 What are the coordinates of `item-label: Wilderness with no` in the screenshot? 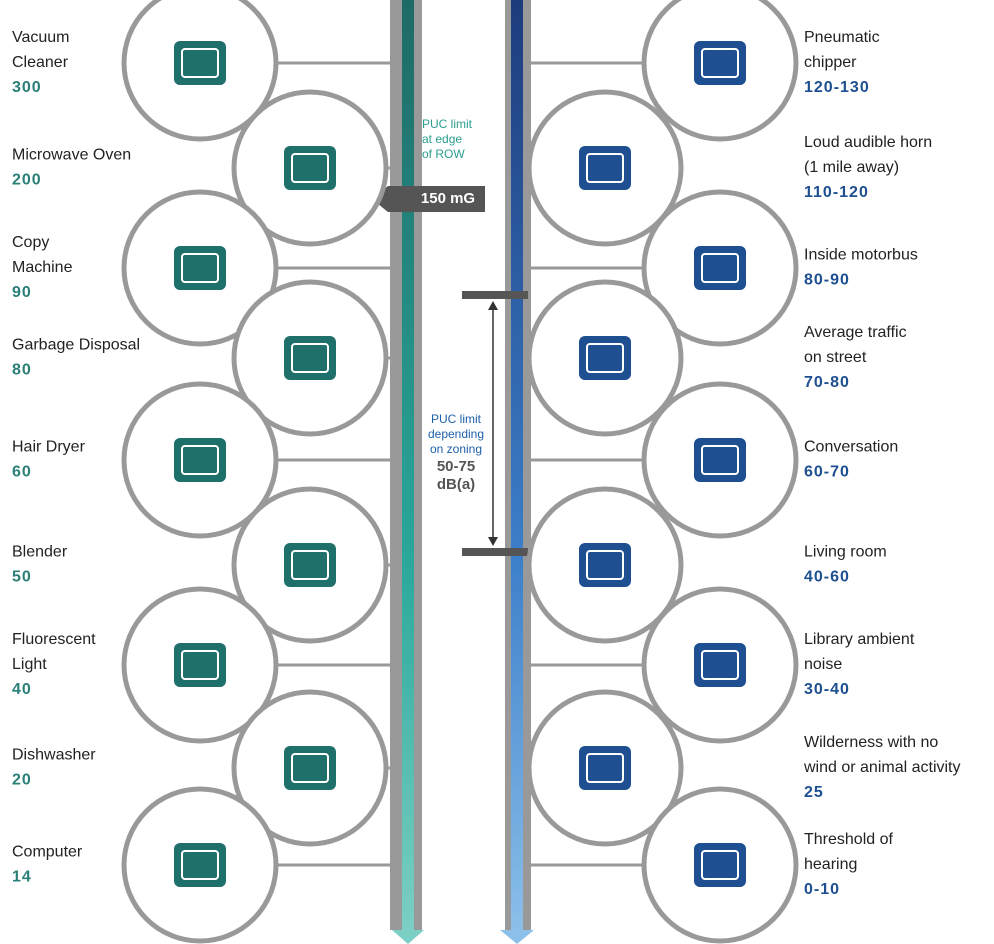 It's located at (871, 742).